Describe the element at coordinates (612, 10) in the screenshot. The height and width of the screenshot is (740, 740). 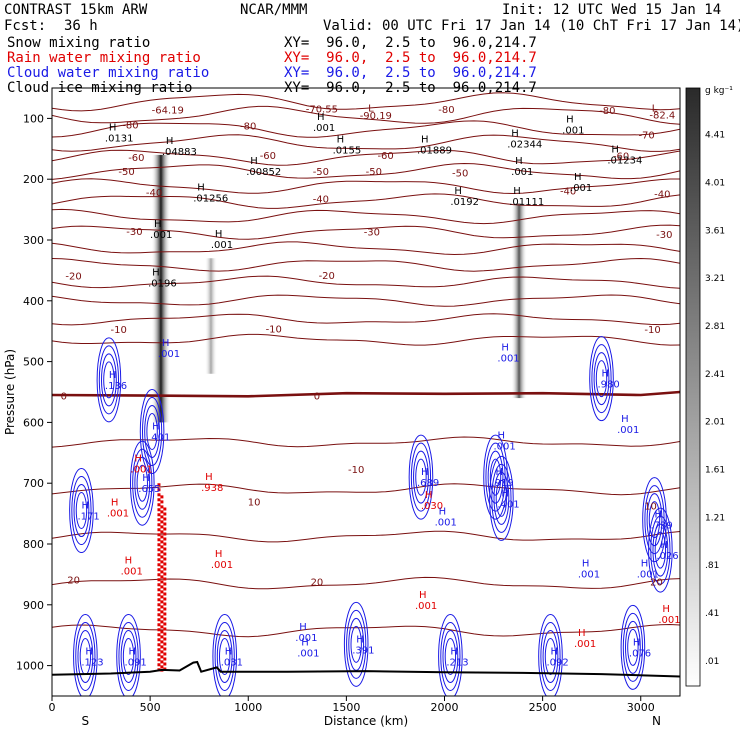
I see `init-time: Init: 12 UTC Wed 15 Jan 14` at that location.